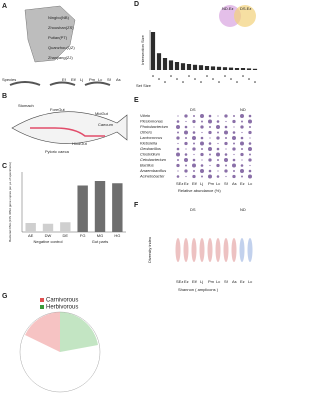 This screenshot has height=405, width=320. What do you see at coordinates (31, 235) in the screenshot?
I see `x-tick-label: AE` at bounding box center [31, 235].